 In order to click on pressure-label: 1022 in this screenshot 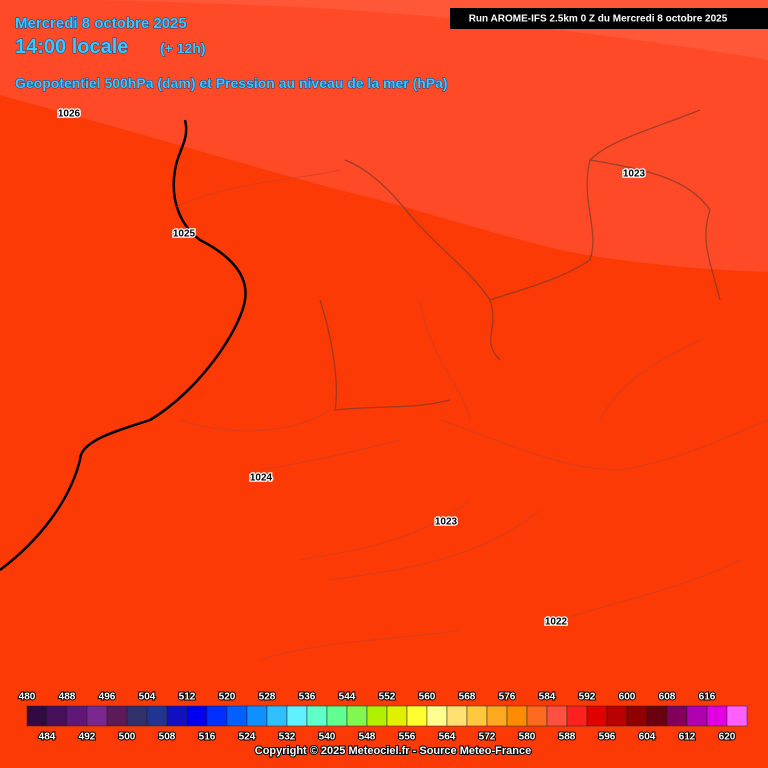, I will do `click(556, 622)`.